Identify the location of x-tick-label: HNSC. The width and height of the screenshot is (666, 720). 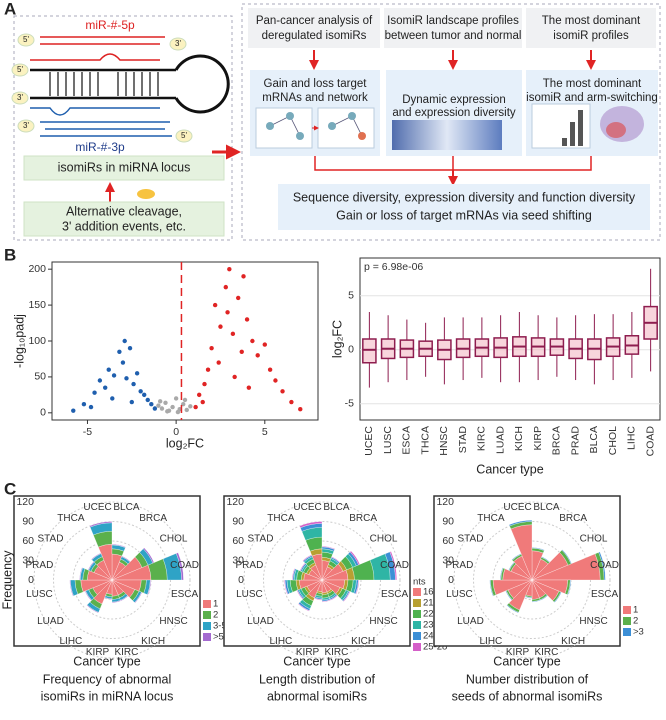
(444, 441).